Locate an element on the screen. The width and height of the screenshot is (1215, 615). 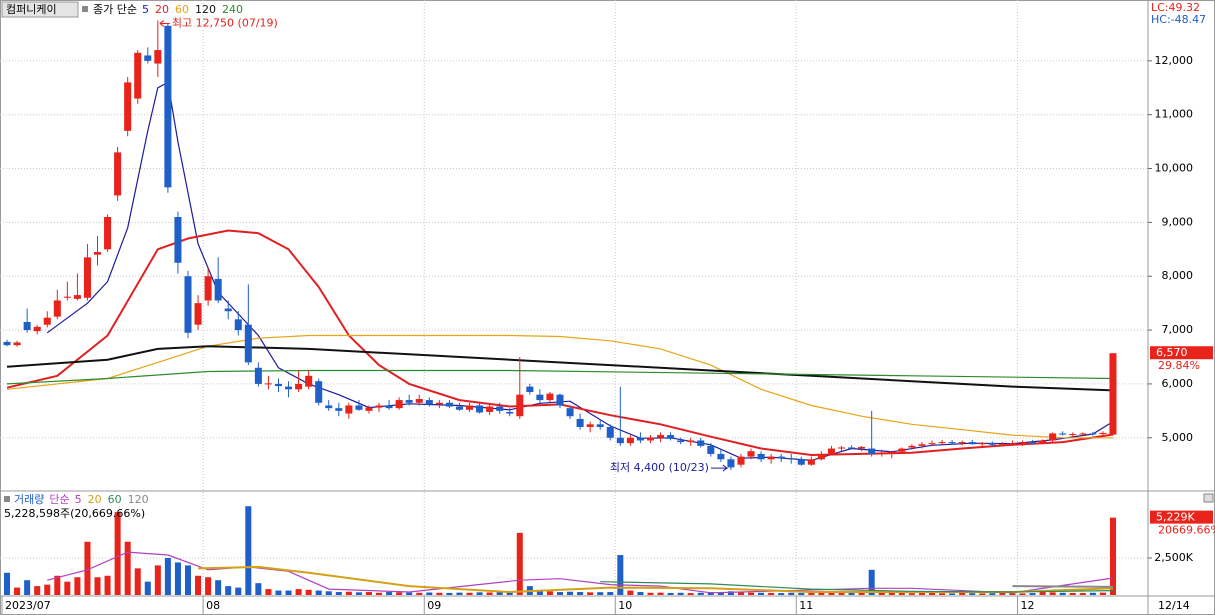
x-tick-label: 12 is located at coordinates (1027, 605).